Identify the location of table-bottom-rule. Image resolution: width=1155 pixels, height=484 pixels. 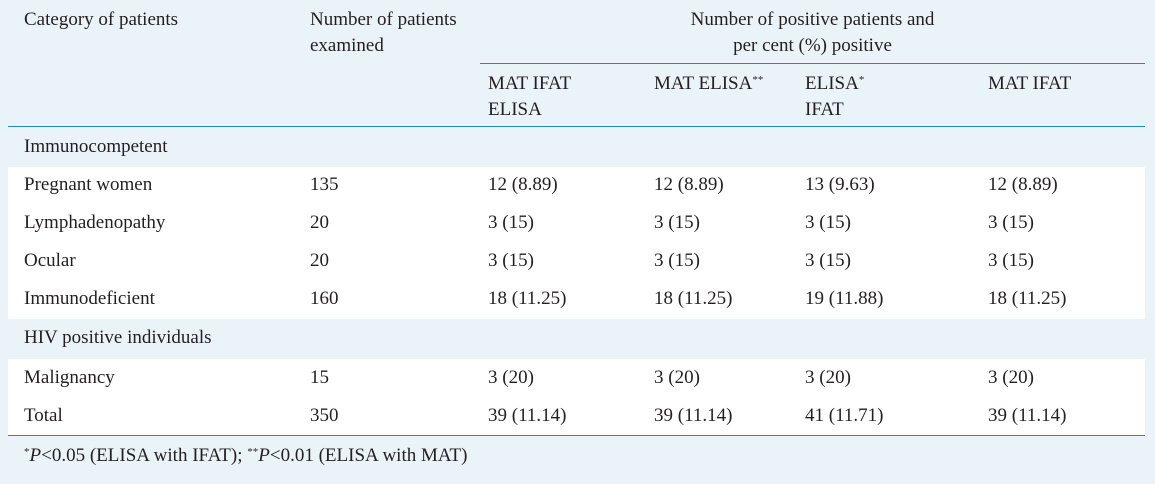
(576, 435).